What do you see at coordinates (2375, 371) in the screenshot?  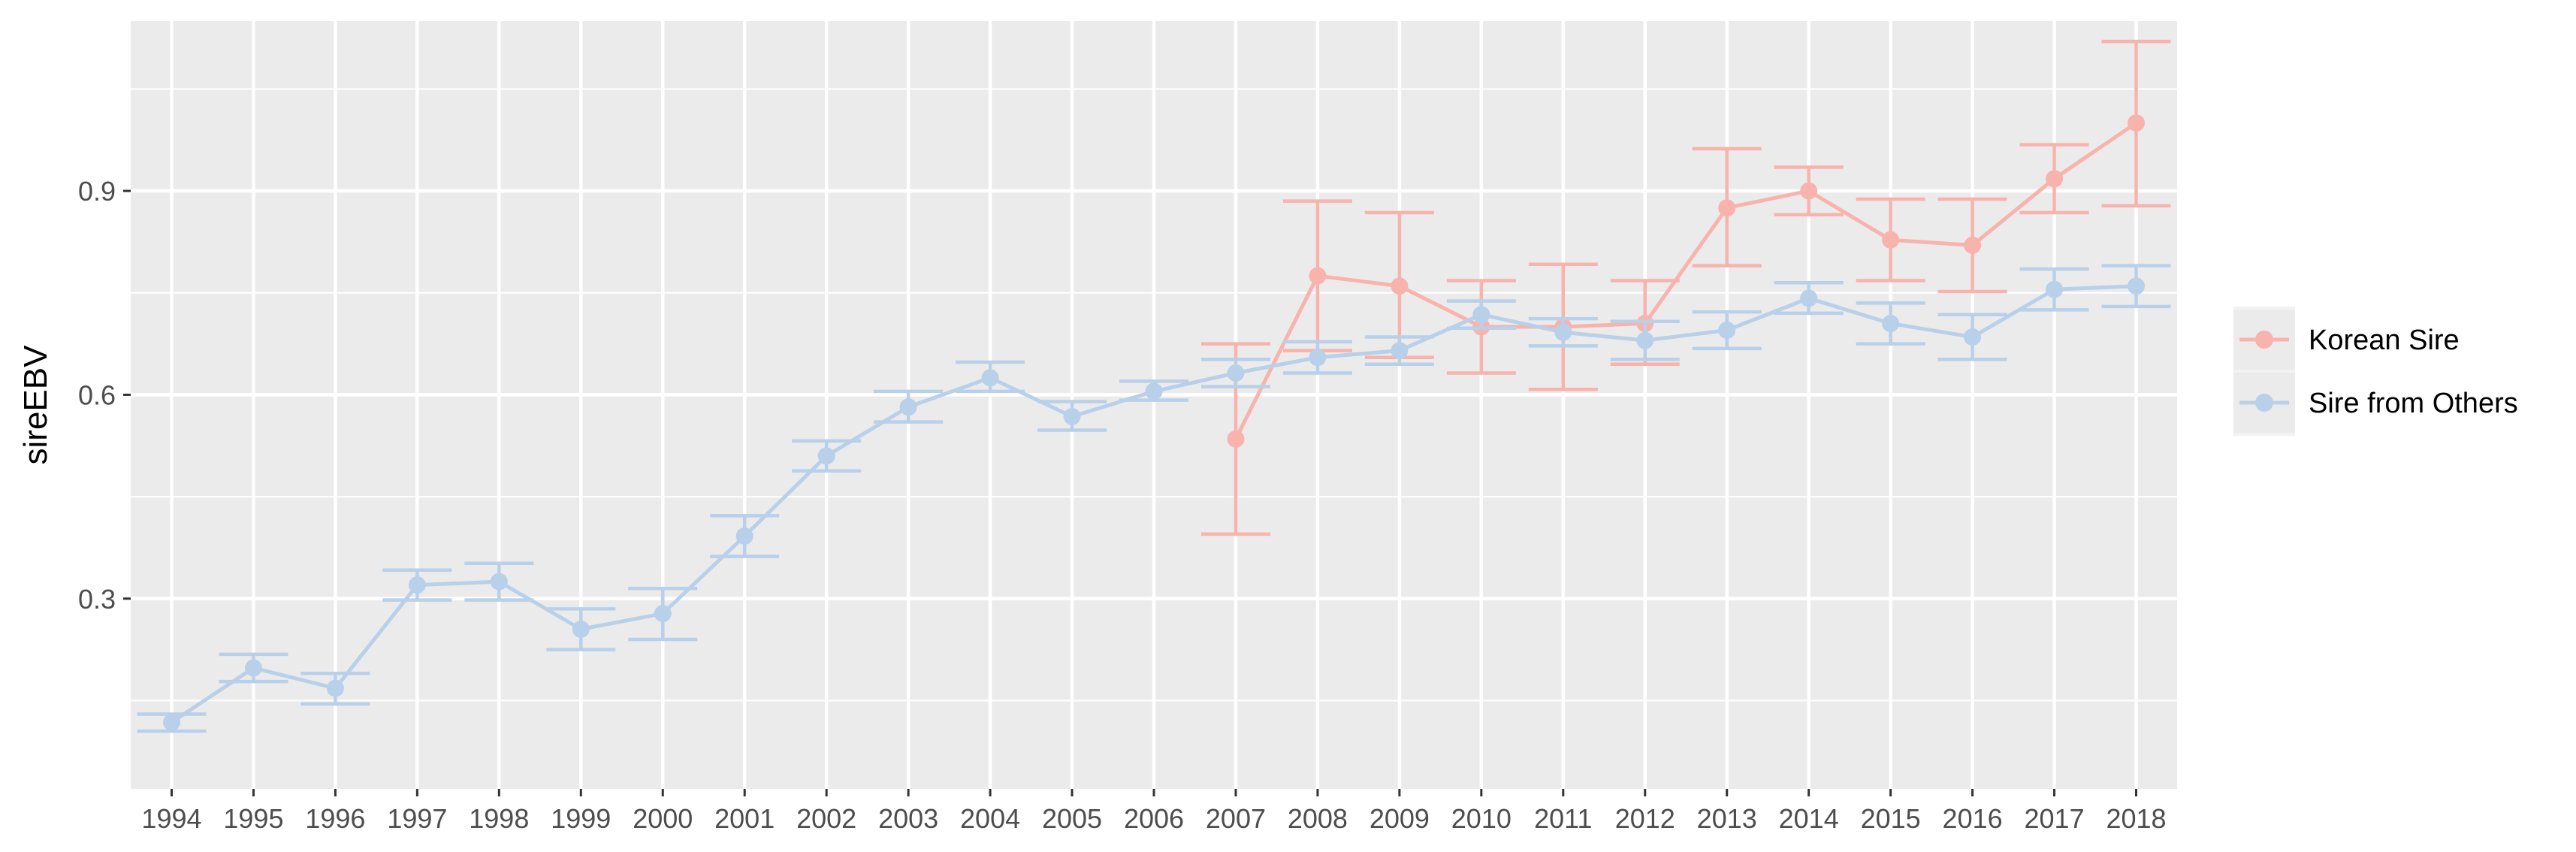 I see `legend: Korean Sire Sire from Others` at bounding box center [2375, 371].